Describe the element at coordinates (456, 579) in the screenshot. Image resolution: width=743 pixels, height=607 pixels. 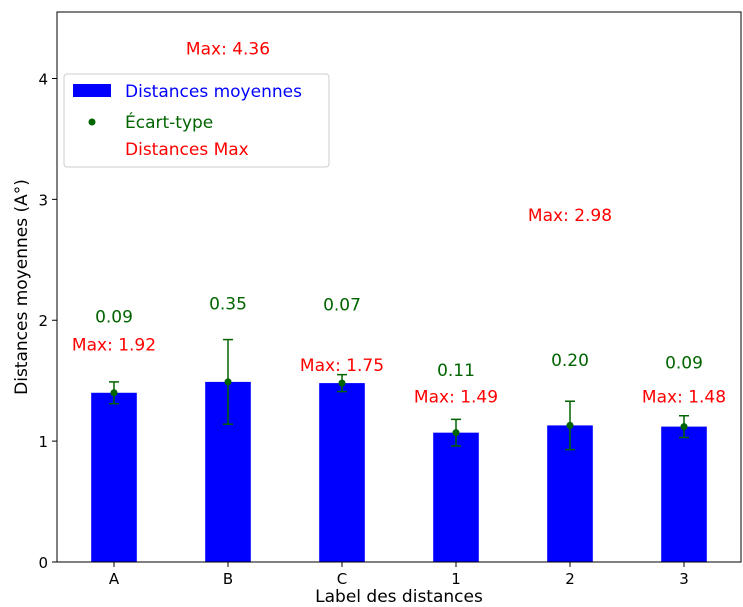
I see `x-tick-label: 1` at that location.